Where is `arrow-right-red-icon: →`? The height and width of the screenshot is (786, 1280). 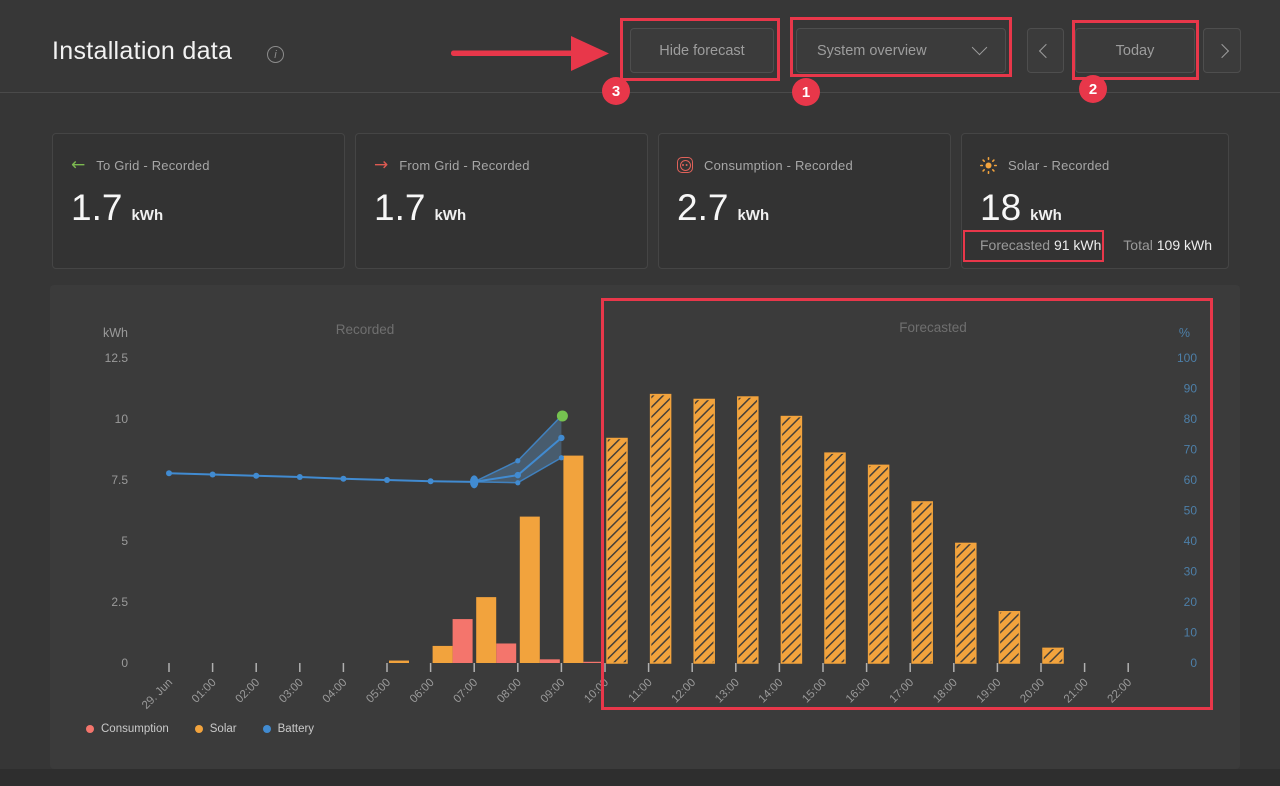 arrow-right-red-icon: → is located at coordinates (381, 164).